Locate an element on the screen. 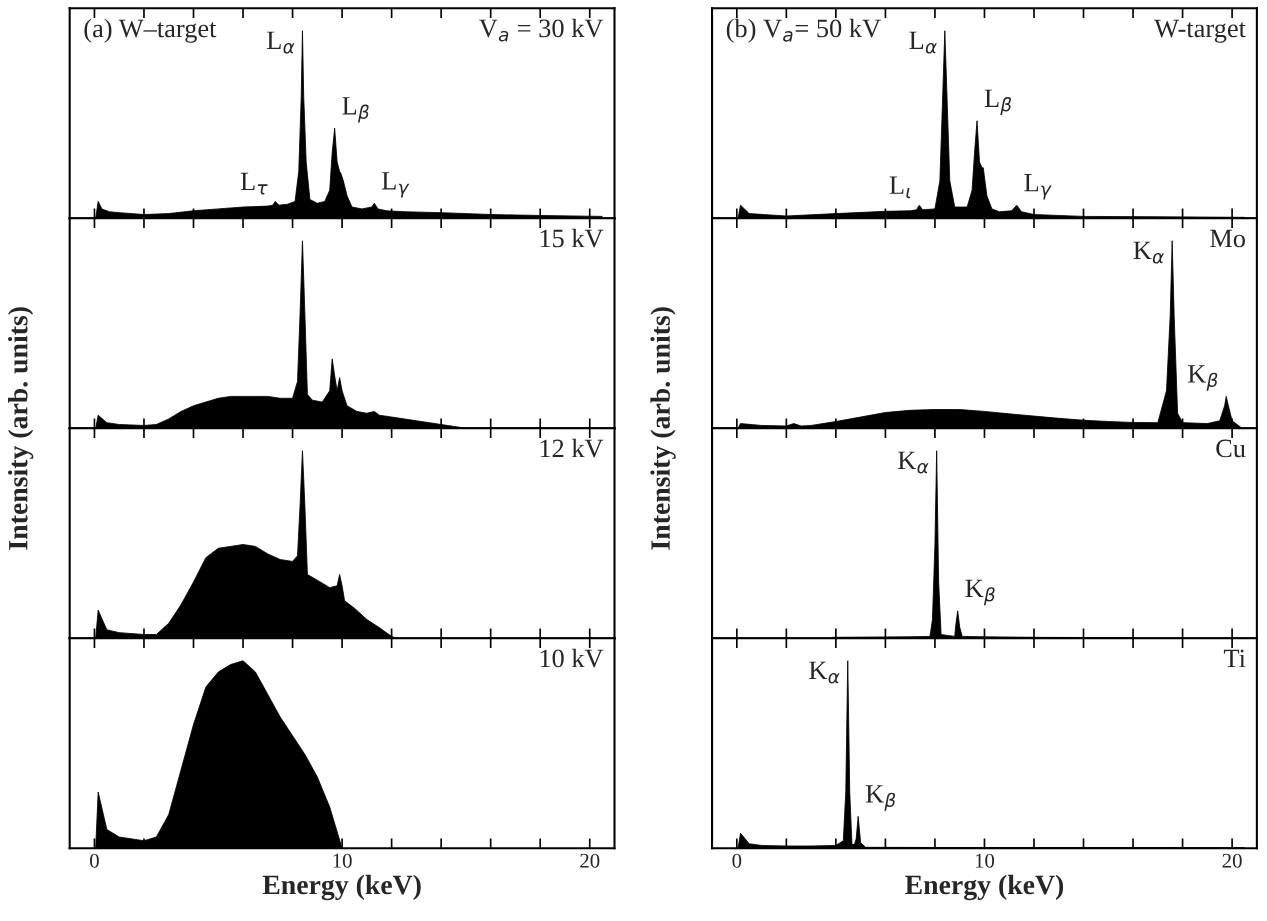  annotation: W-target is located at coordinates (1200, 31).